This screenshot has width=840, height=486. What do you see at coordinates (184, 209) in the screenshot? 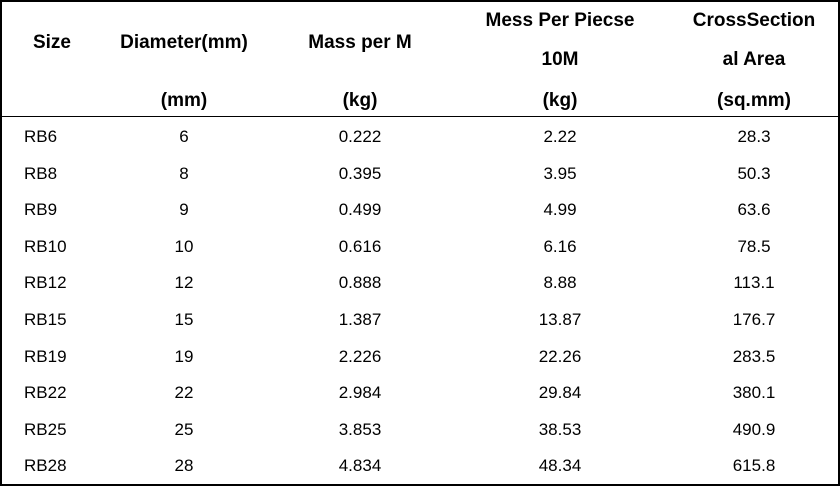
I see `cell-diameter: 9` at bounding box center [184, 209].